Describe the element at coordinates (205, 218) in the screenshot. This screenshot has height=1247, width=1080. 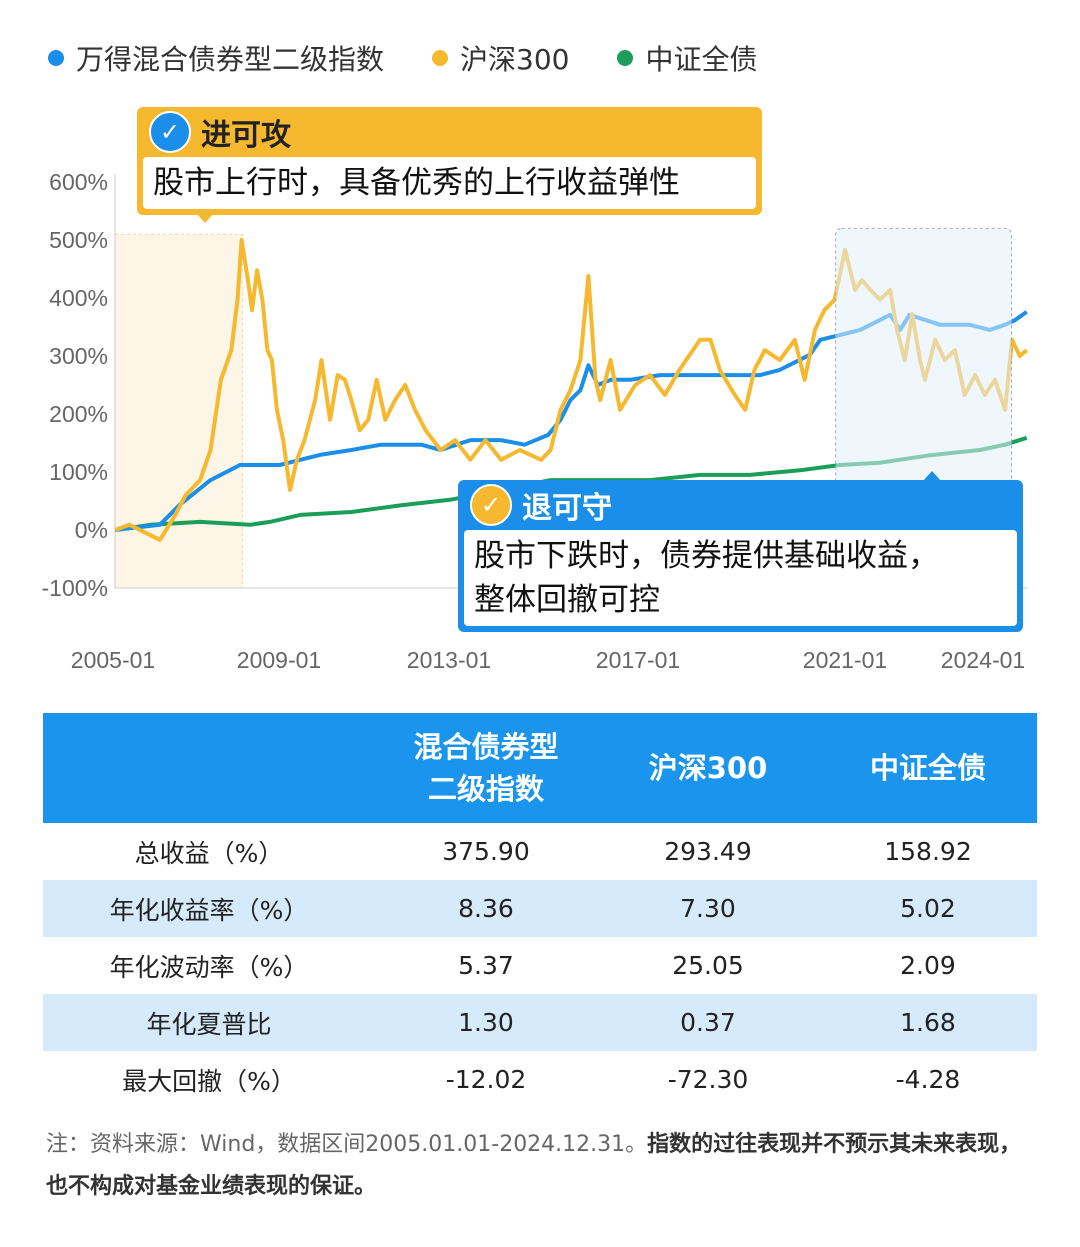
I see `callout-attack-pointer` at that location.